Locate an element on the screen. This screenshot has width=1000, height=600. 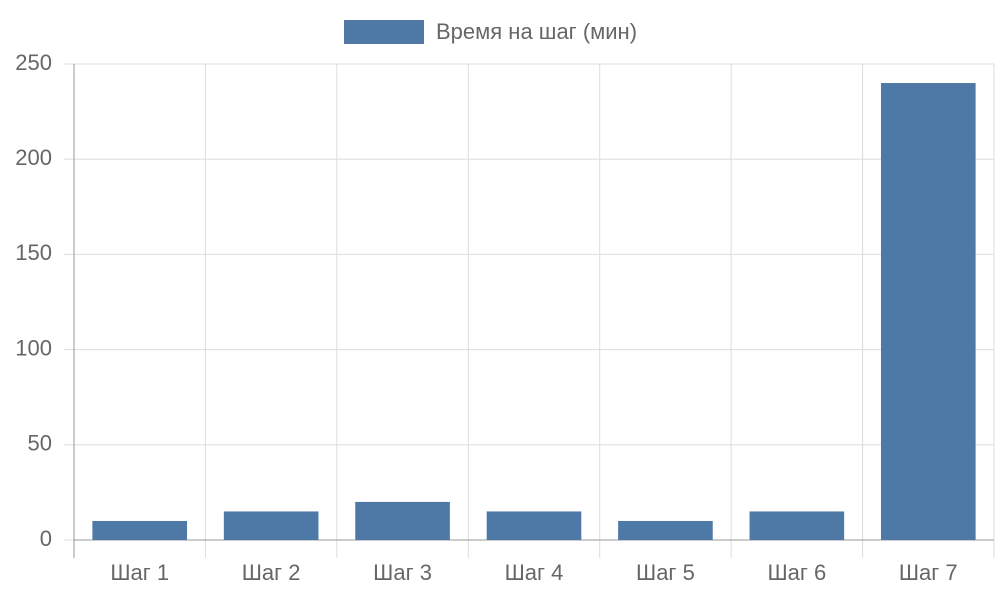
y-tick-label: 250 is located at coordinates (33, 62).